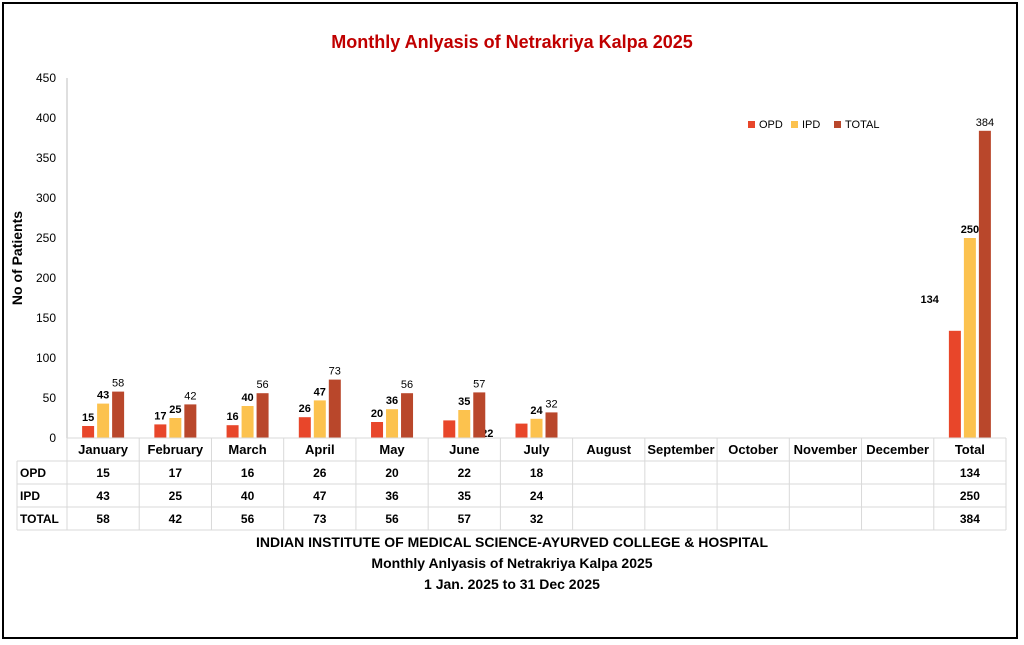  Describe the element at coordinates (50, 398) in the screenshot. I see `y-tick-label: 50` at that location.